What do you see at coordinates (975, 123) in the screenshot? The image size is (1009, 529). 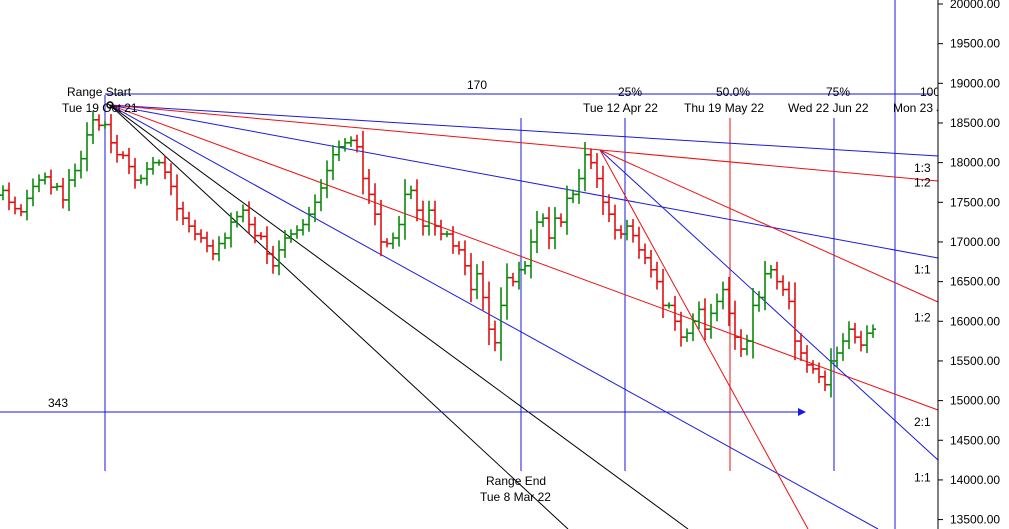 I see `y-tick-label: 18500.00` at bounding box center [975, 123].